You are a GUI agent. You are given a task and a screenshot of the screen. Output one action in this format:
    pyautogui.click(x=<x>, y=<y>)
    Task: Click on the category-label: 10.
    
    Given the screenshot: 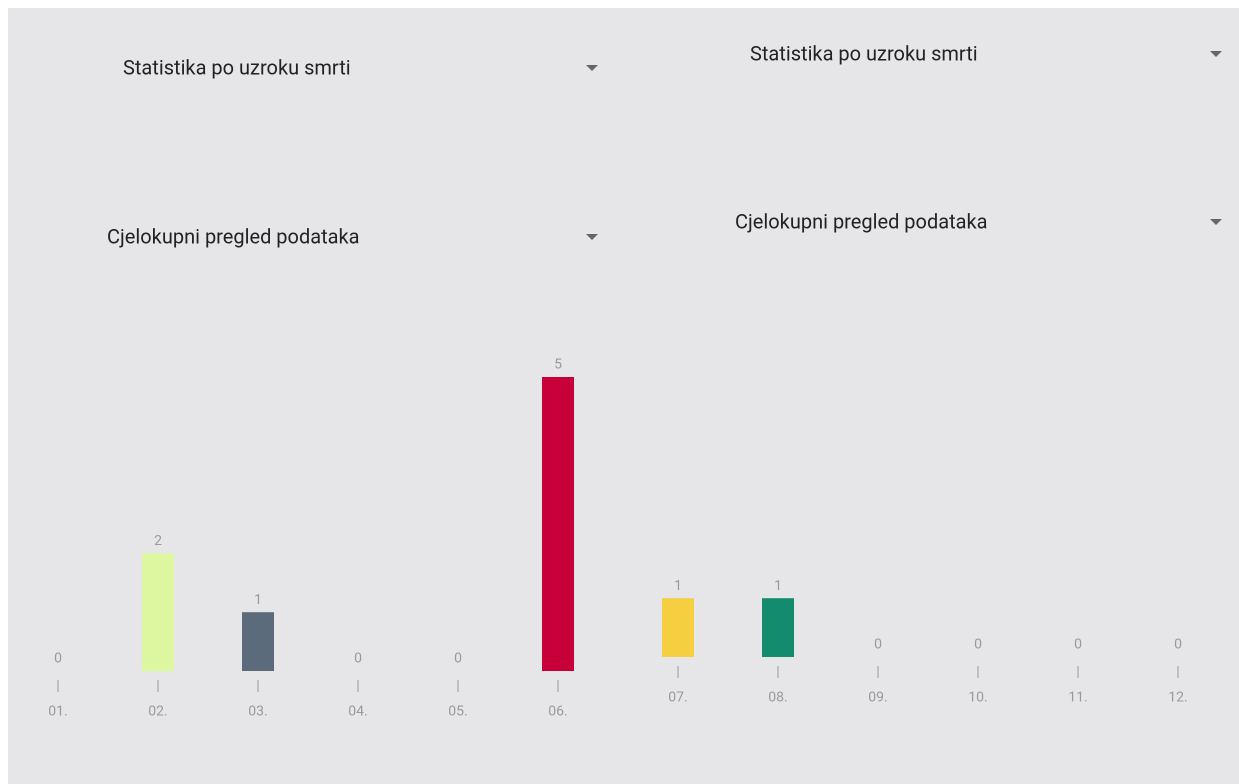 What is the action you would take?
    pyautogui.click(x=977, y=698)
    